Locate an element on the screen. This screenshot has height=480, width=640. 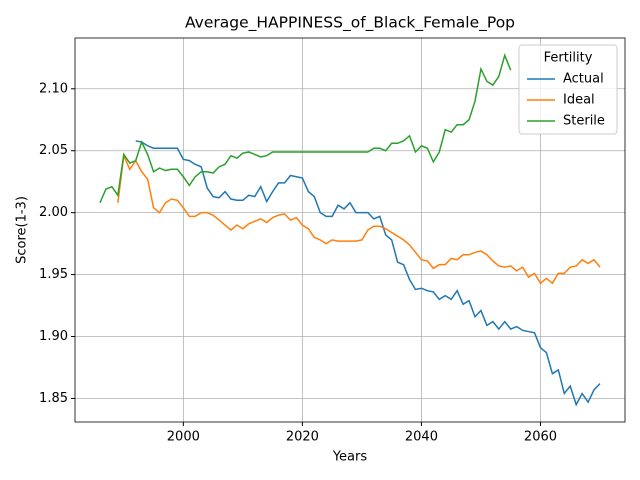
y-tick-label: 2.05 is located at coordinates (53, 150).